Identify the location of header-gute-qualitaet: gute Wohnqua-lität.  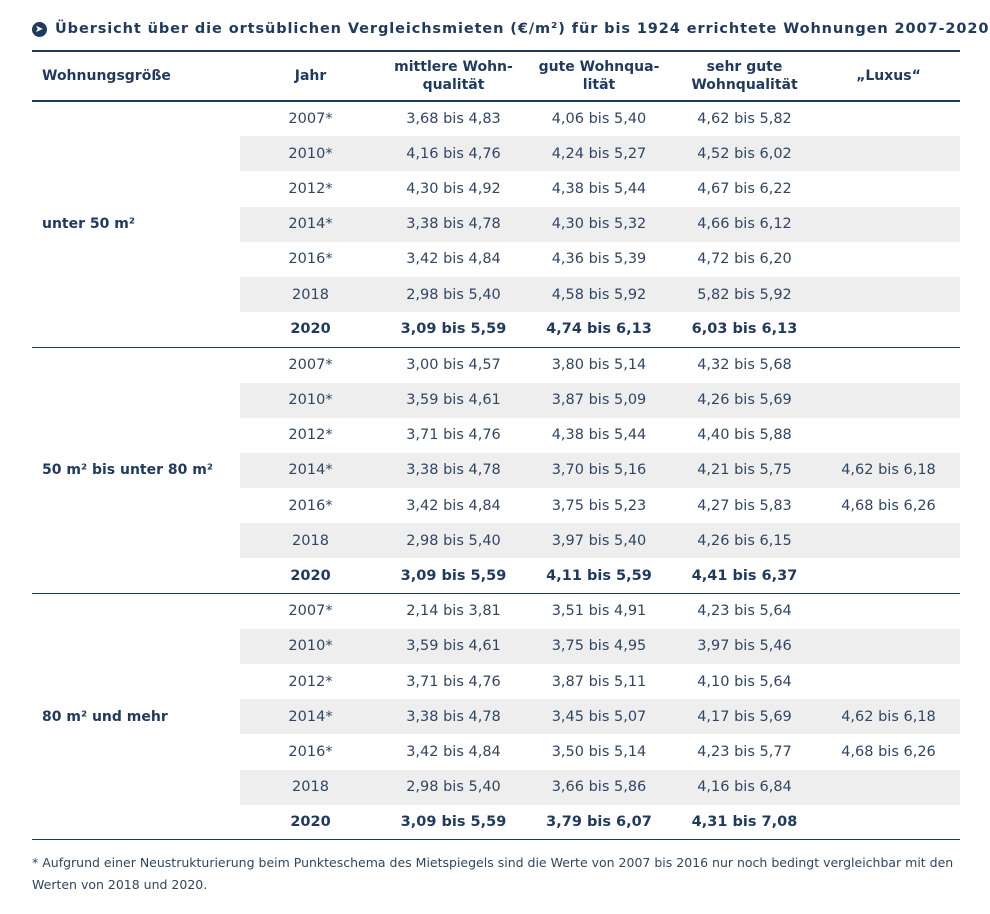
(599, 76).